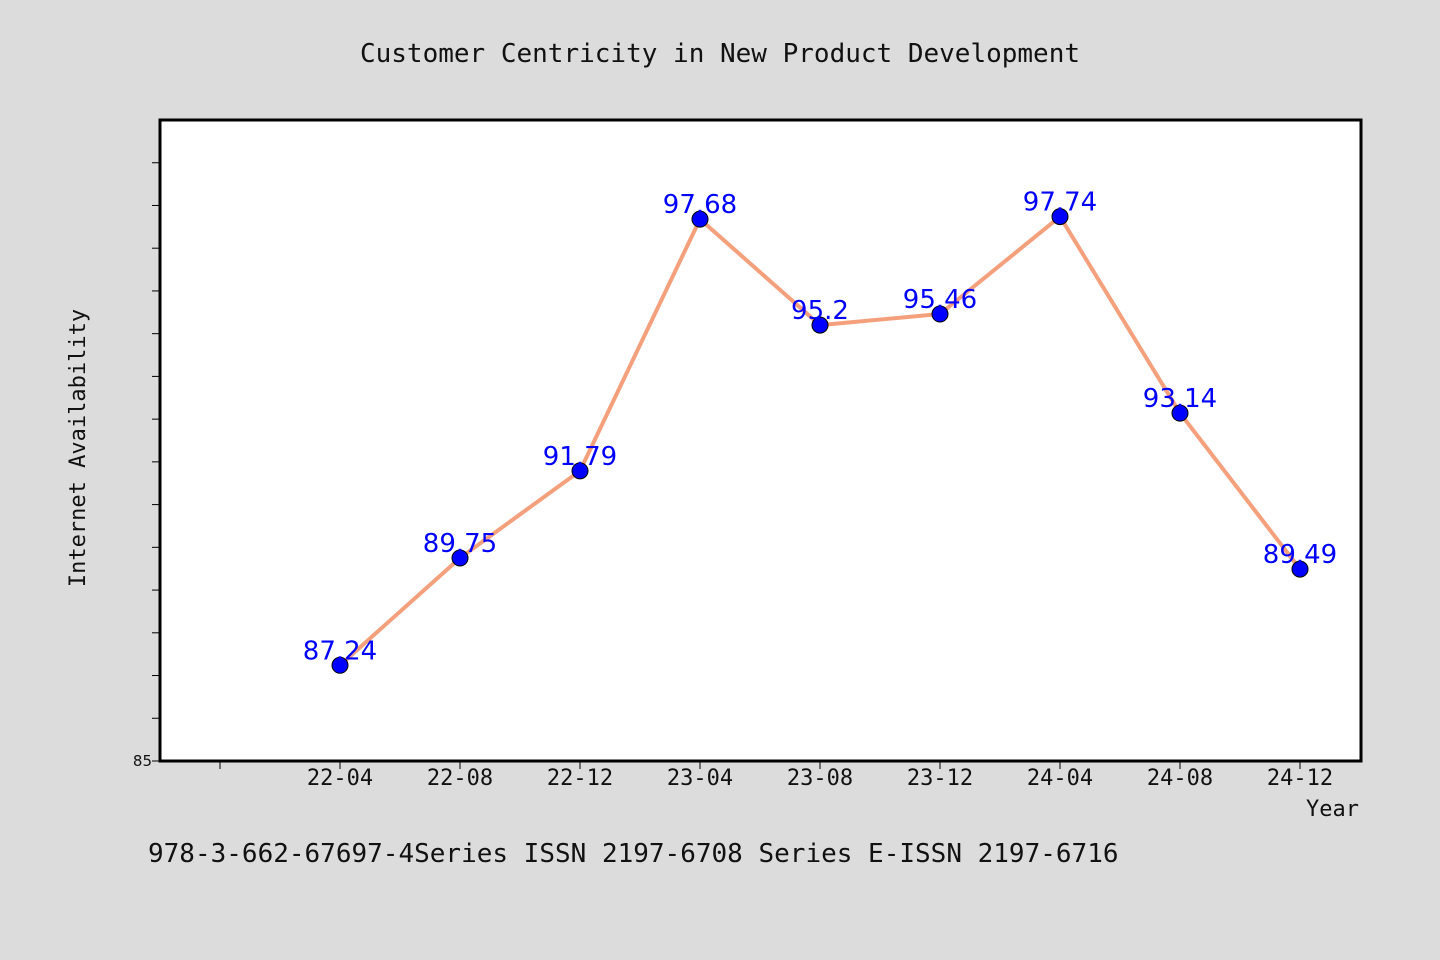  Describe the element at coordinates (460, 778) in the screenshot. I see `x-tick-label: 22-08` at that location.